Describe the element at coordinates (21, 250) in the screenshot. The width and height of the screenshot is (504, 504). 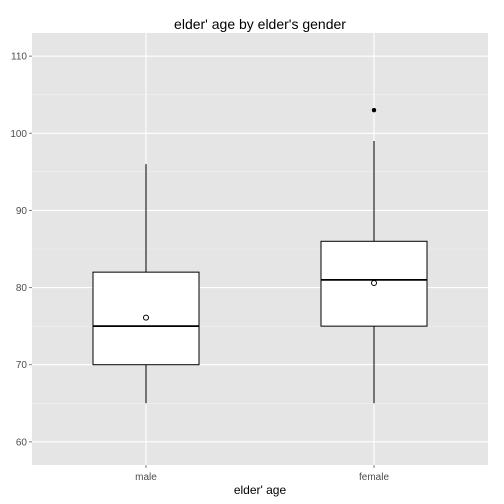
I see `y-axis-ticks: 60 70 80 90 100 110` at that location.